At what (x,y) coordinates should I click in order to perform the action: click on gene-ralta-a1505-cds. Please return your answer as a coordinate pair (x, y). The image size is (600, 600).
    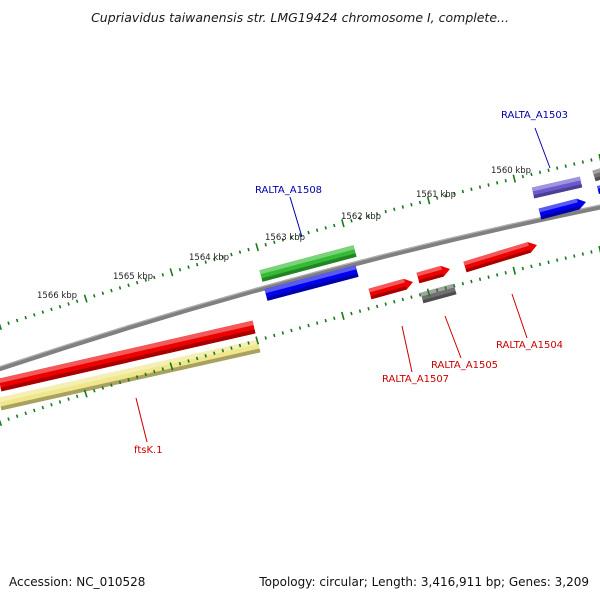
    Looking at the image, I should click on (438, 293).